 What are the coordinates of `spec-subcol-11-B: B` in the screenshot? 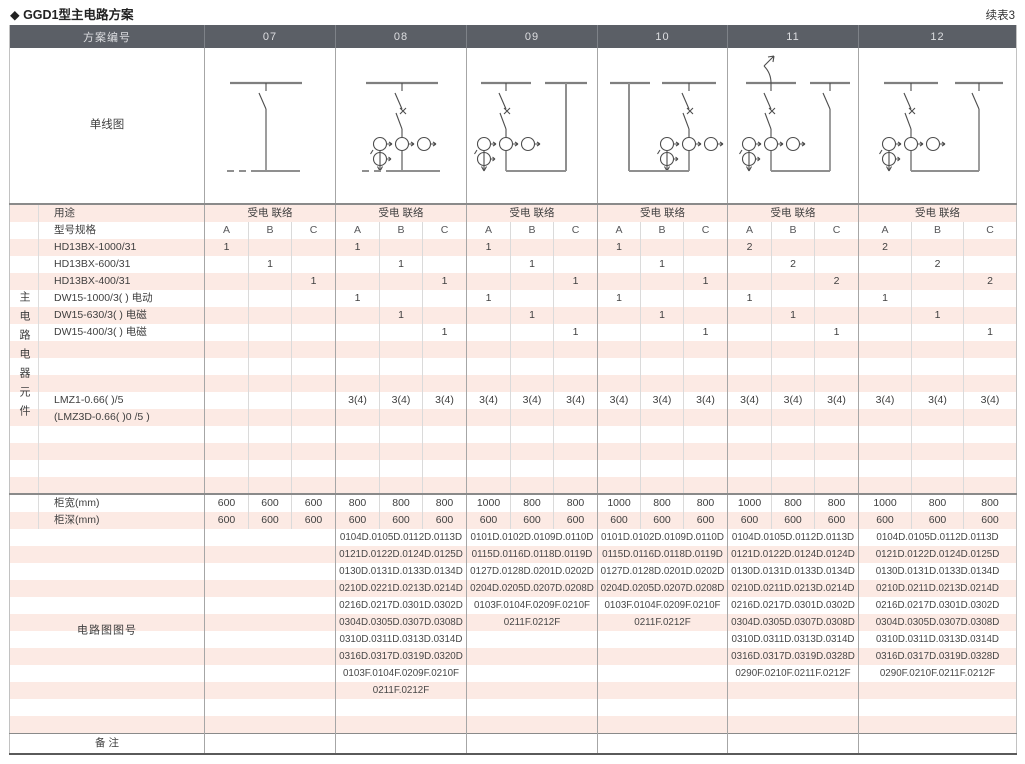 It's located at (793, 230).